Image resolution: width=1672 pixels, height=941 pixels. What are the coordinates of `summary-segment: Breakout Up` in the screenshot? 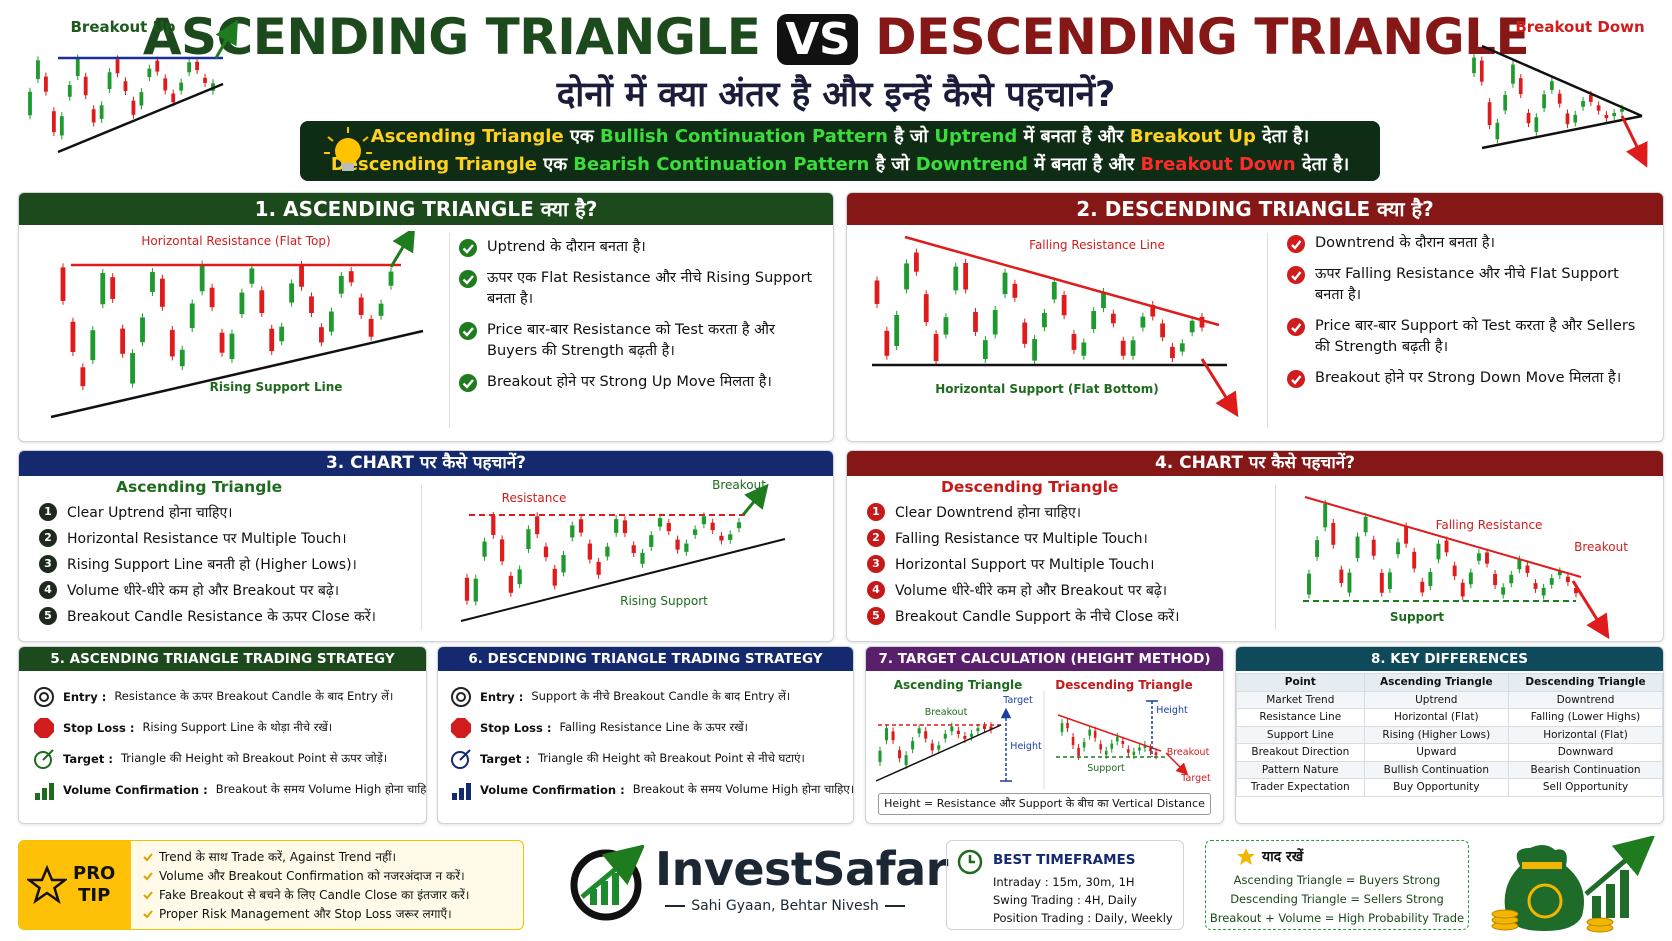 It's located at (1192, 136).